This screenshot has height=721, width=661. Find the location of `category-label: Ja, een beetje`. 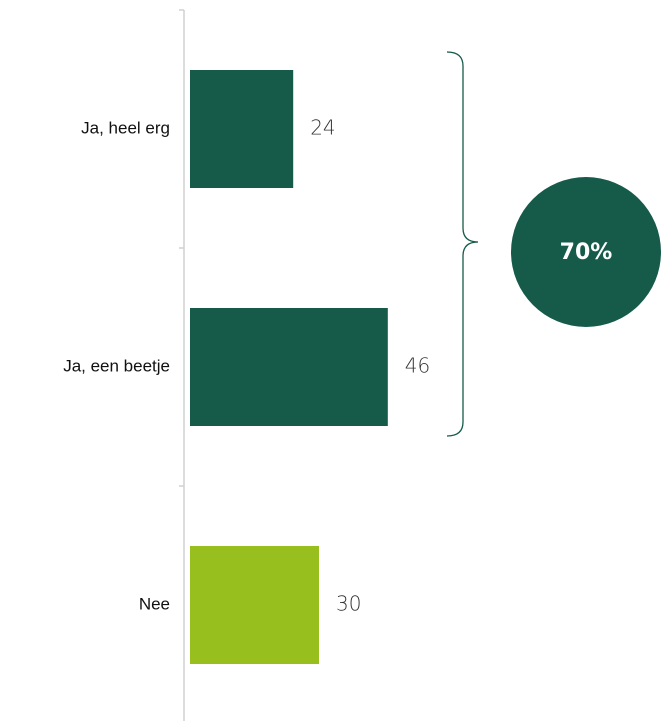

category-label: Ja, een beetje is located at coordinates (116, 365).